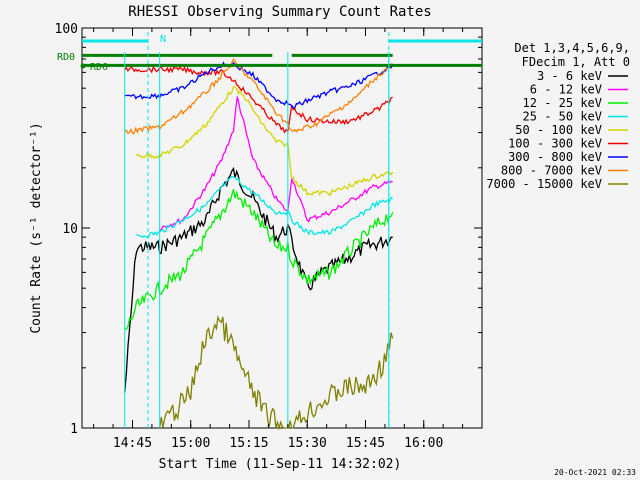  Describe the element at coordinates (555, 144) in the screenshot. I see `legend-label-5: 100 - 300 keV` at that location.